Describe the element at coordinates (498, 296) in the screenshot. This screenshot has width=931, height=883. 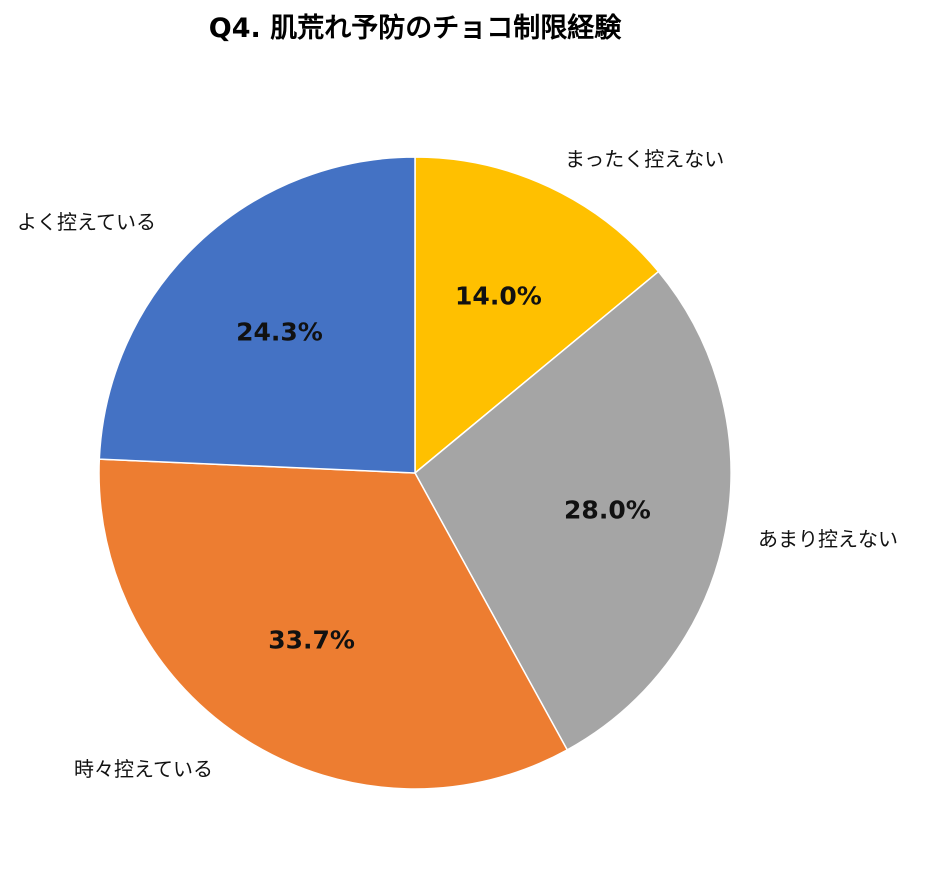
I see `percent-label: 14.0%` at that location.